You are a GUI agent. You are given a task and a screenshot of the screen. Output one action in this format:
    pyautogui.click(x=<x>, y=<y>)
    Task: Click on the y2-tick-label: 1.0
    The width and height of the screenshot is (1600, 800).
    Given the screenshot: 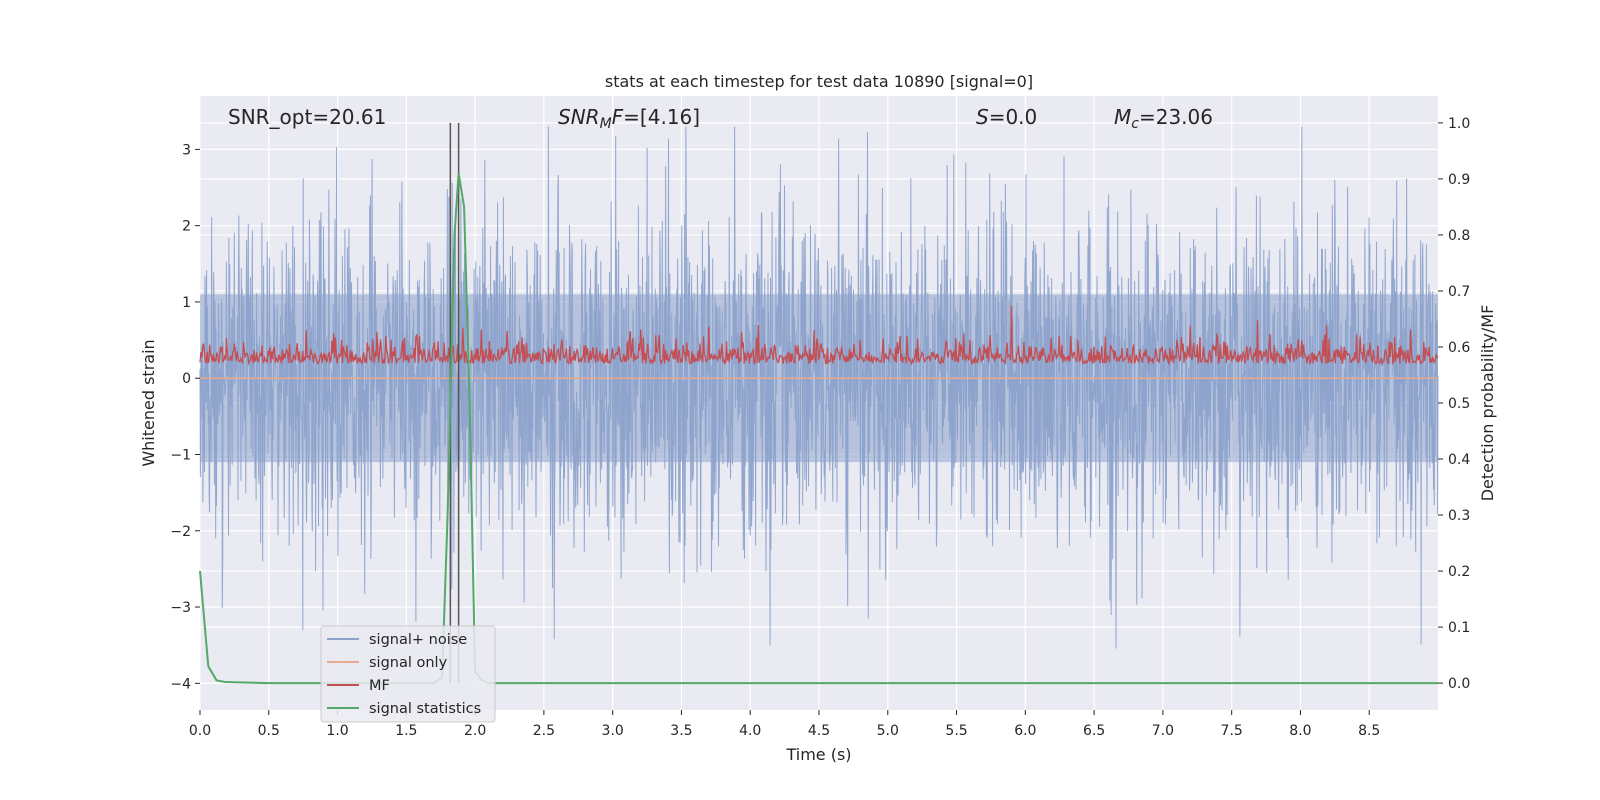 What is the action you would take?
    pyautogui.click(x=1459, y=124)
    